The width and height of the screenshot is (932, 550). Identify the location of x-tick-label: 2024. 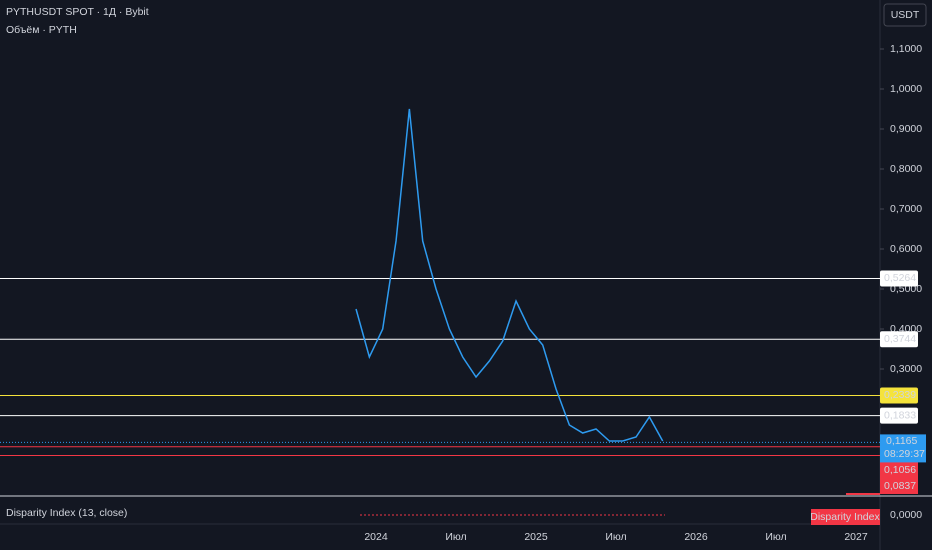
(376, 537).